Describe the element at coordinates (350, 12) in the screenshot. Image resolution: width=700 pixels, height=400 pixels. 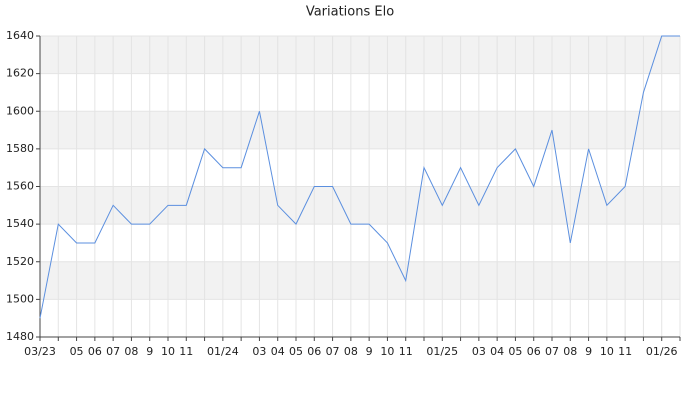
I see `chart-title: Variations Elo` at that location.